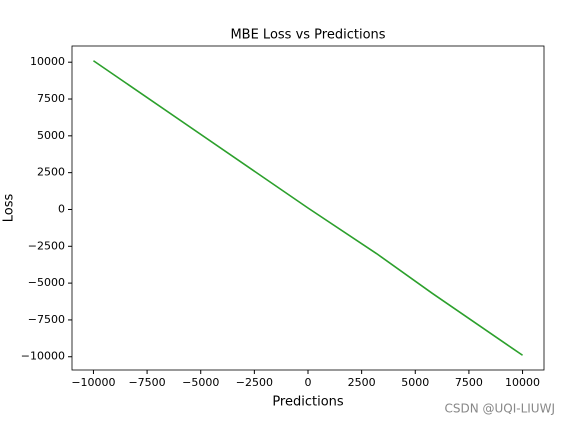  Describe the element at coordinates (46, 245) in the screenshot. I see `y-tick-label: −2500` at that location.